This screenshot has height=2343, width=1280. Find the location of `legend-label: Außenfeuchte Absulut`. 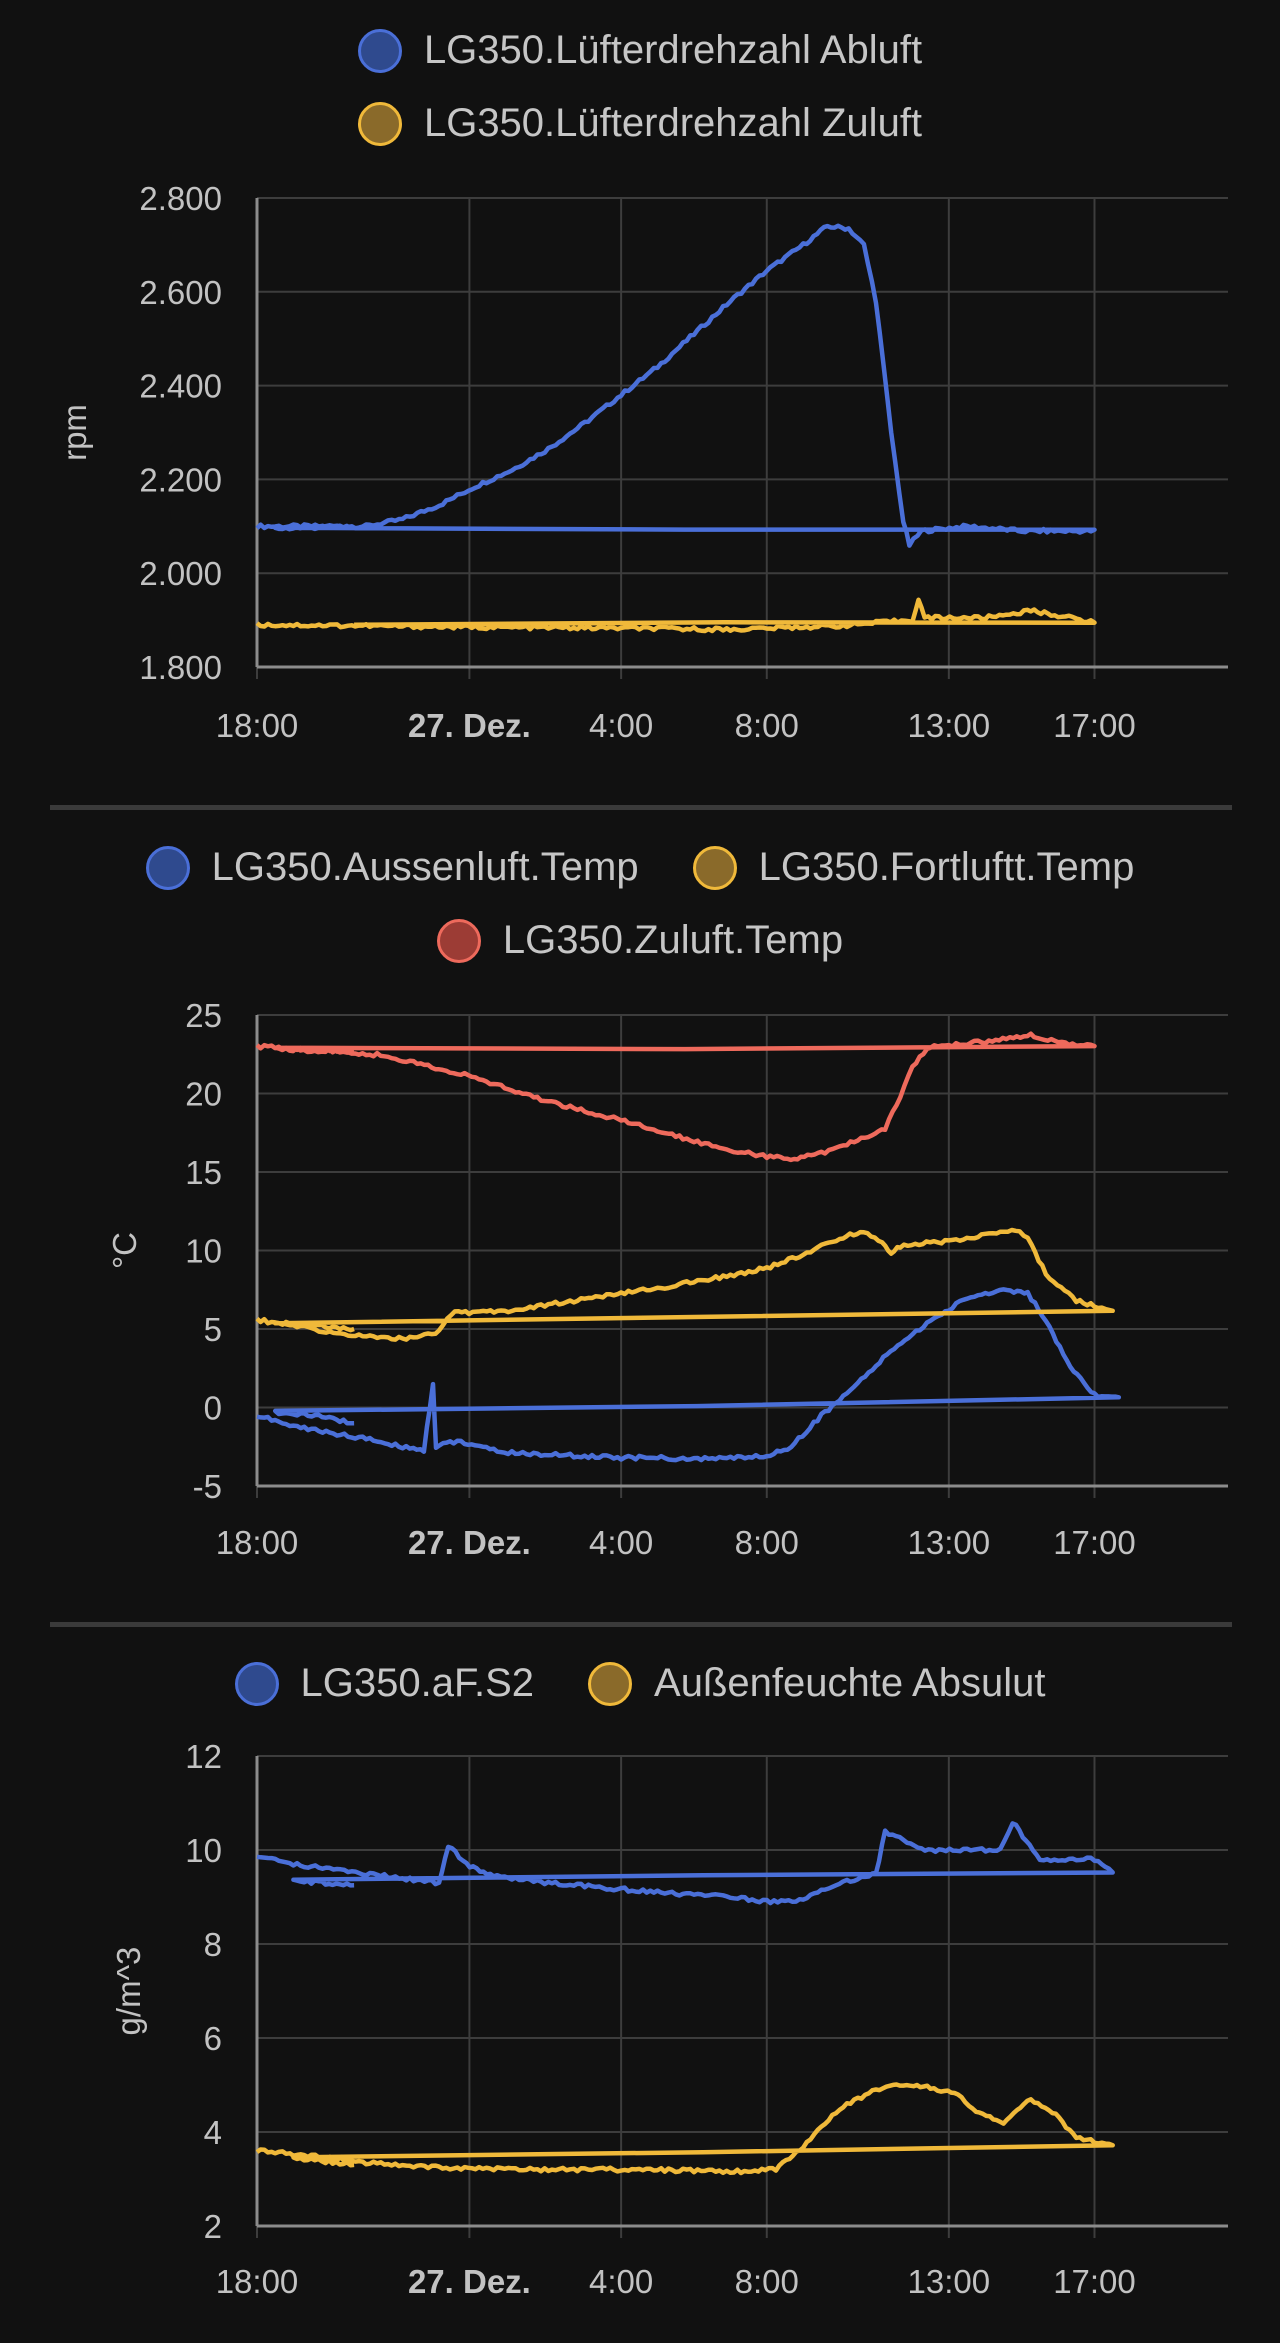

legend-label: Außenfeuchte Absulut is located at coordinates (850, 1683).